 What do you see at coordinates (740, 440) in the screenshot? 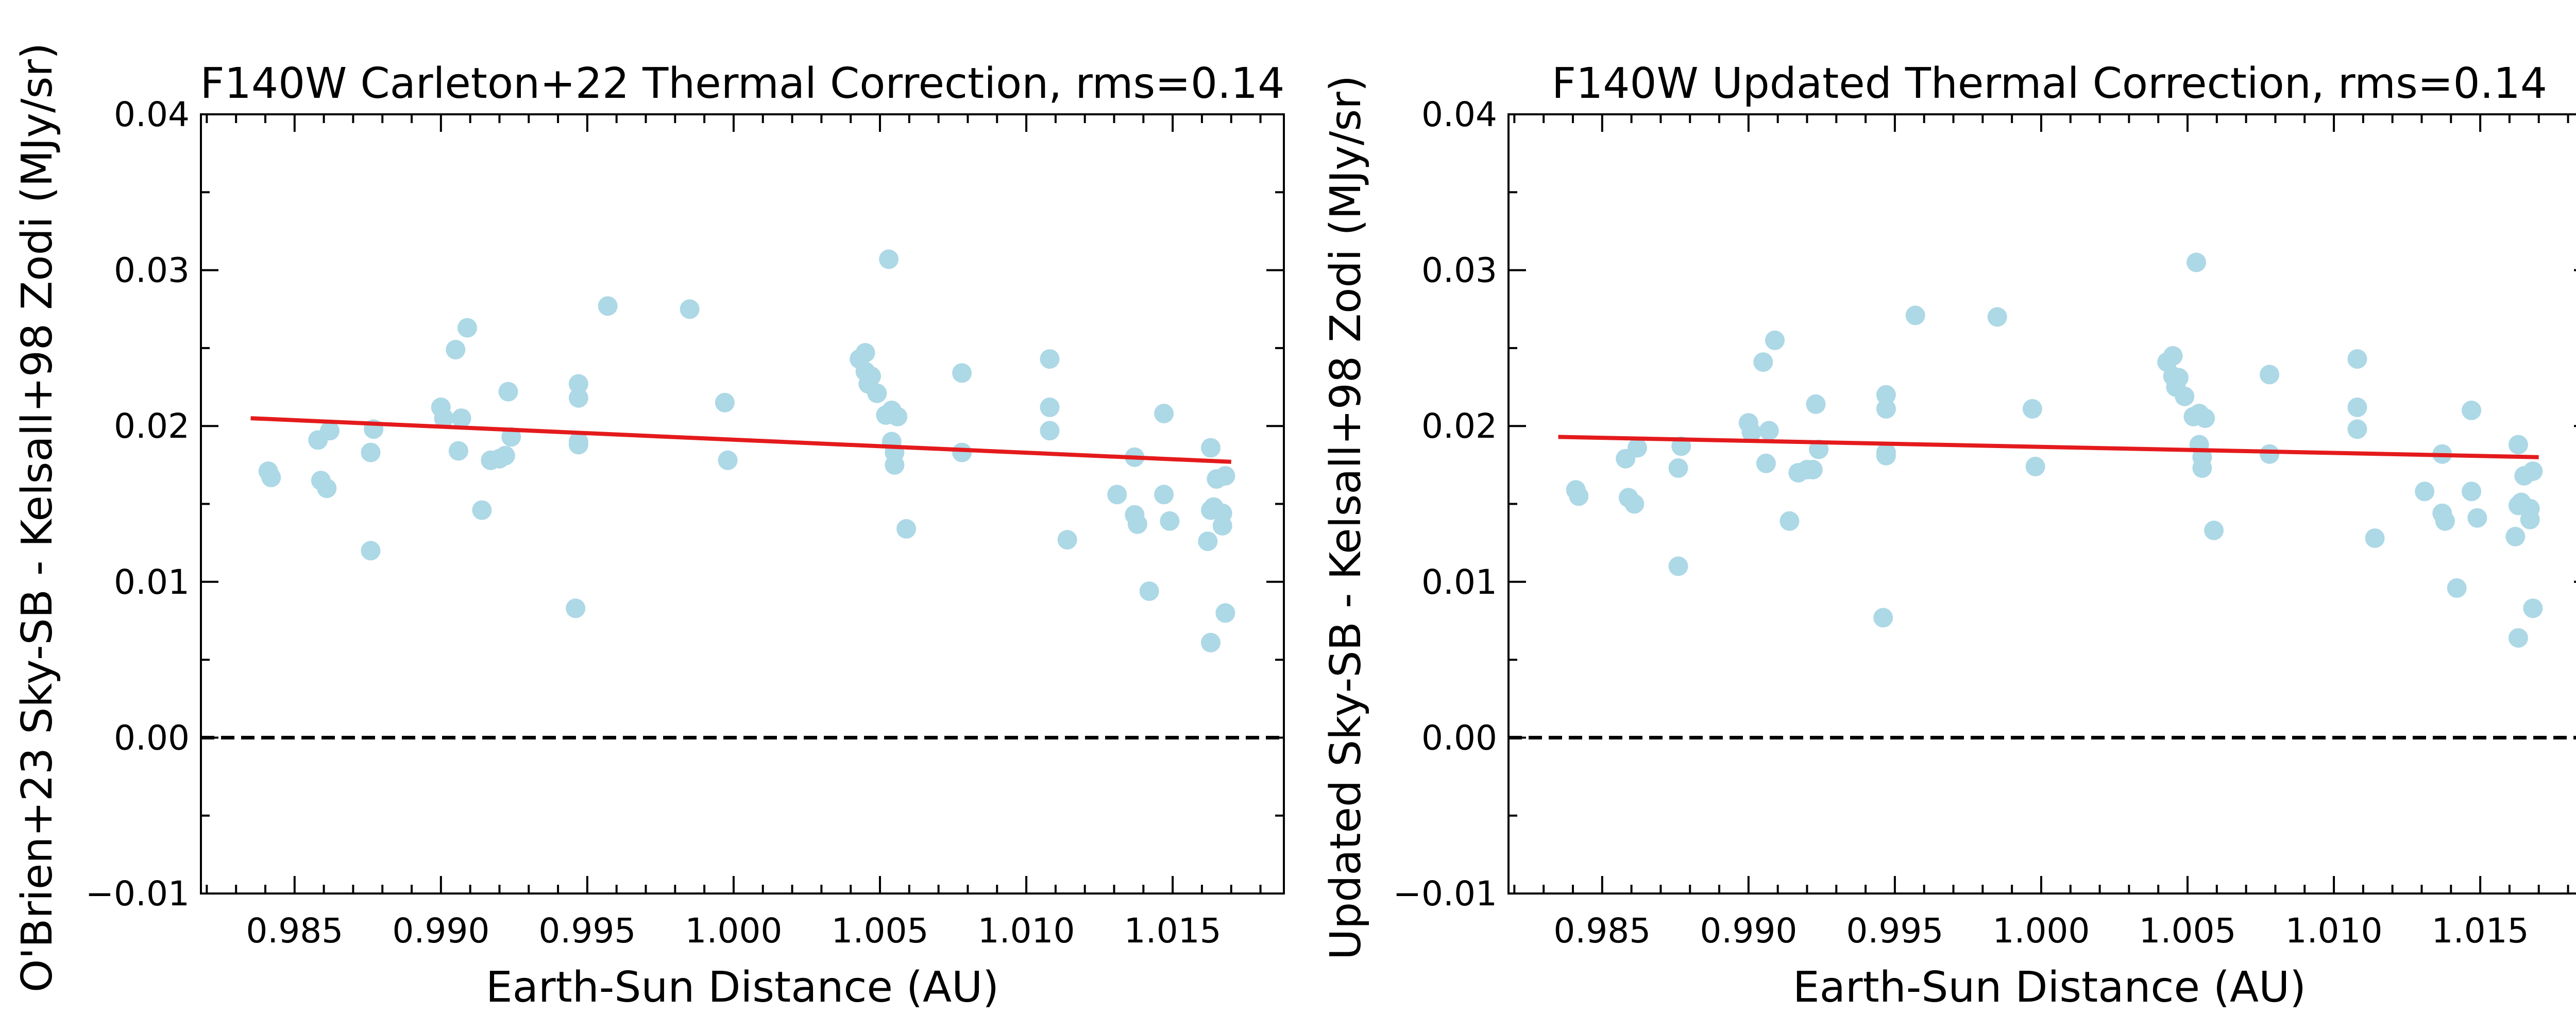
I see `left-fit-line` at bounding box center [740, 440].